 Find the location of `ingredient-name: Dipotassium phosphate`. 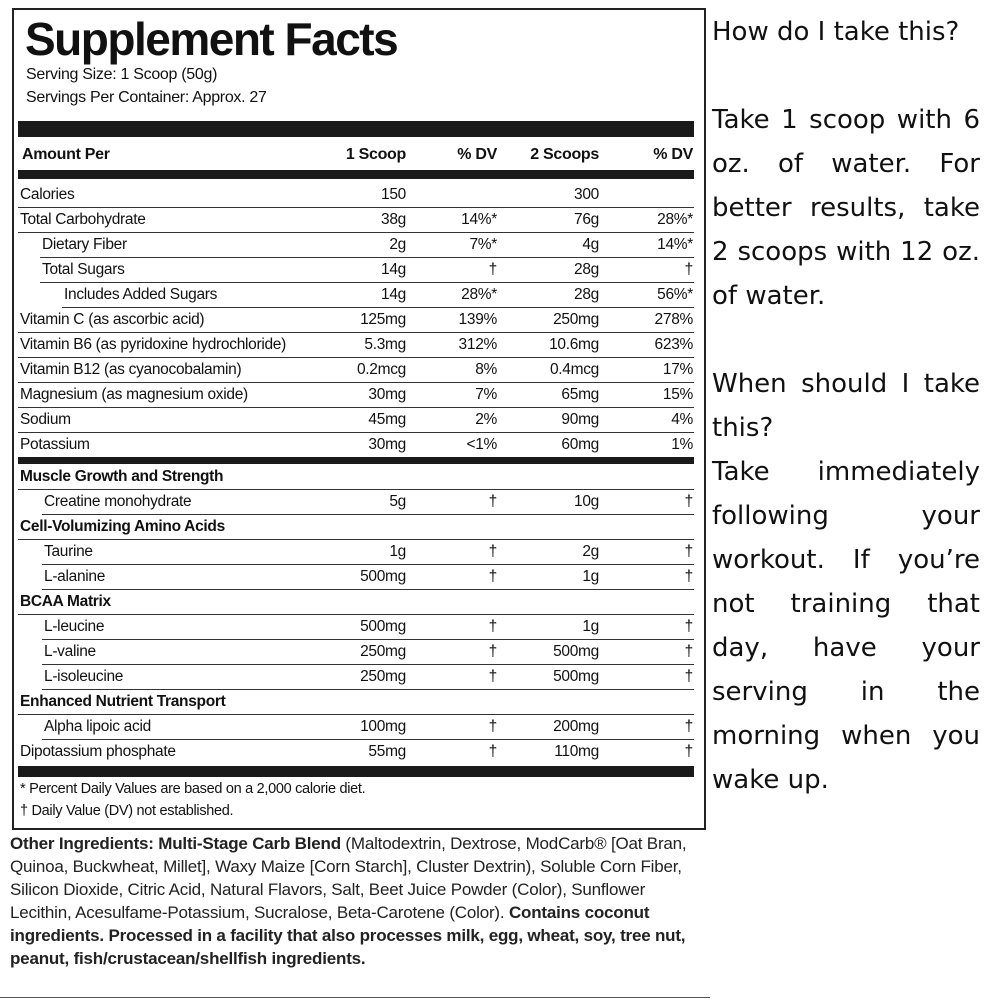

ingredient-name: Dipotassium phosphate is located at coordinates (98, 751).